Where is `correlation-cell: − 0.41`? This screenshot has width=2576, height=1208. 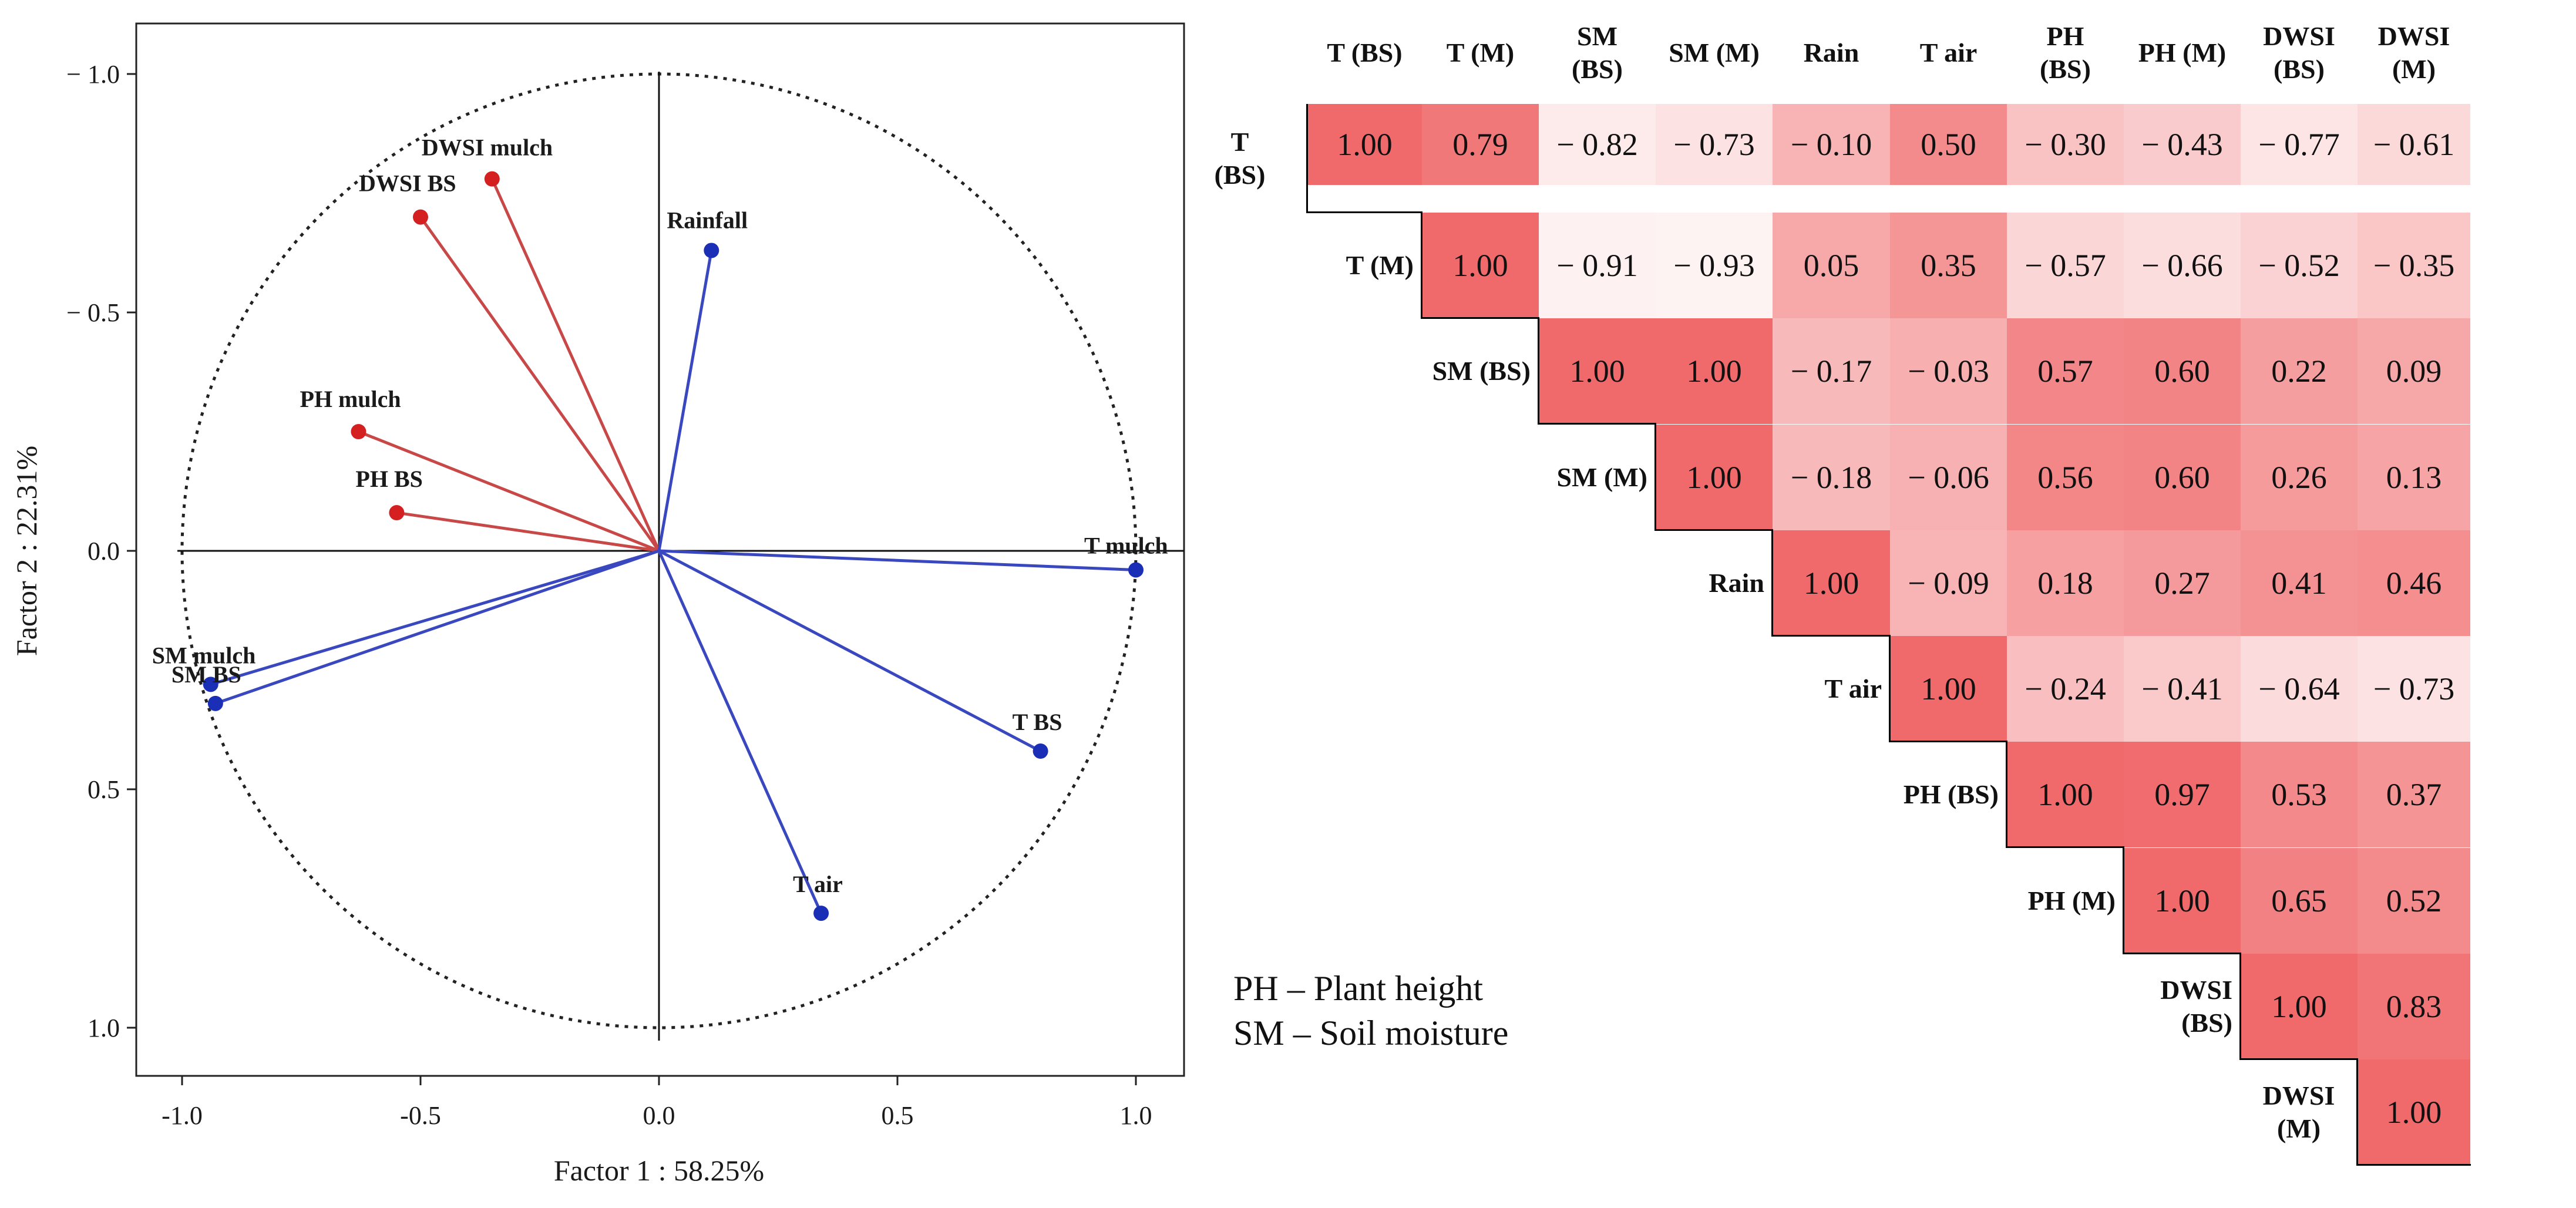
correlation-cell: − 0.41 is located at coordinates (2182, 689).